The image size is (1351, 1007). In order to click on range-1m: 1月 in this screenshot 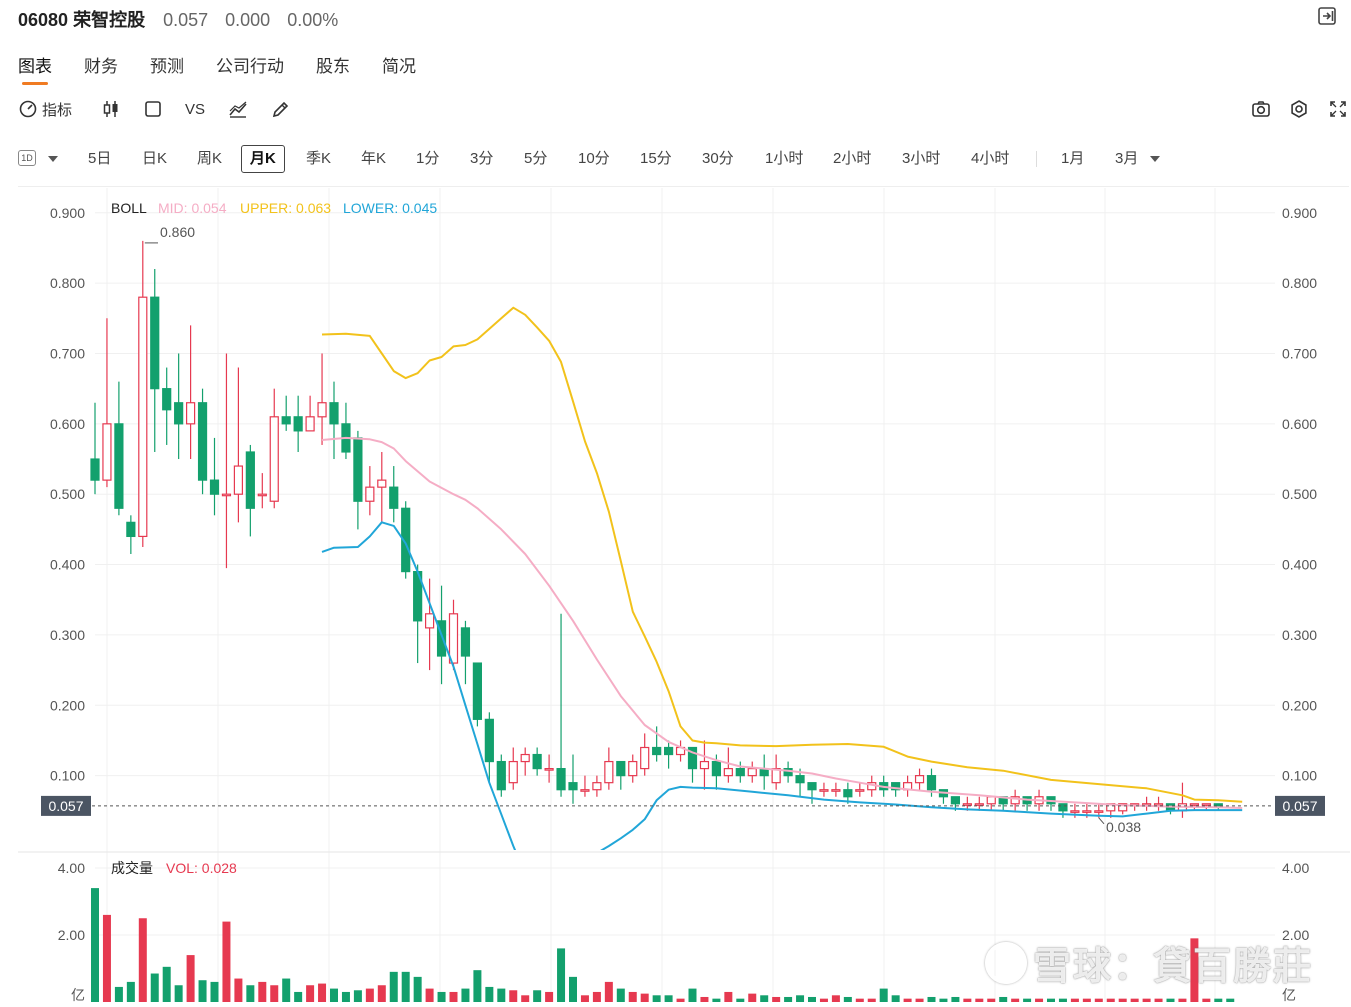, I will do `click(1073, 158)`.